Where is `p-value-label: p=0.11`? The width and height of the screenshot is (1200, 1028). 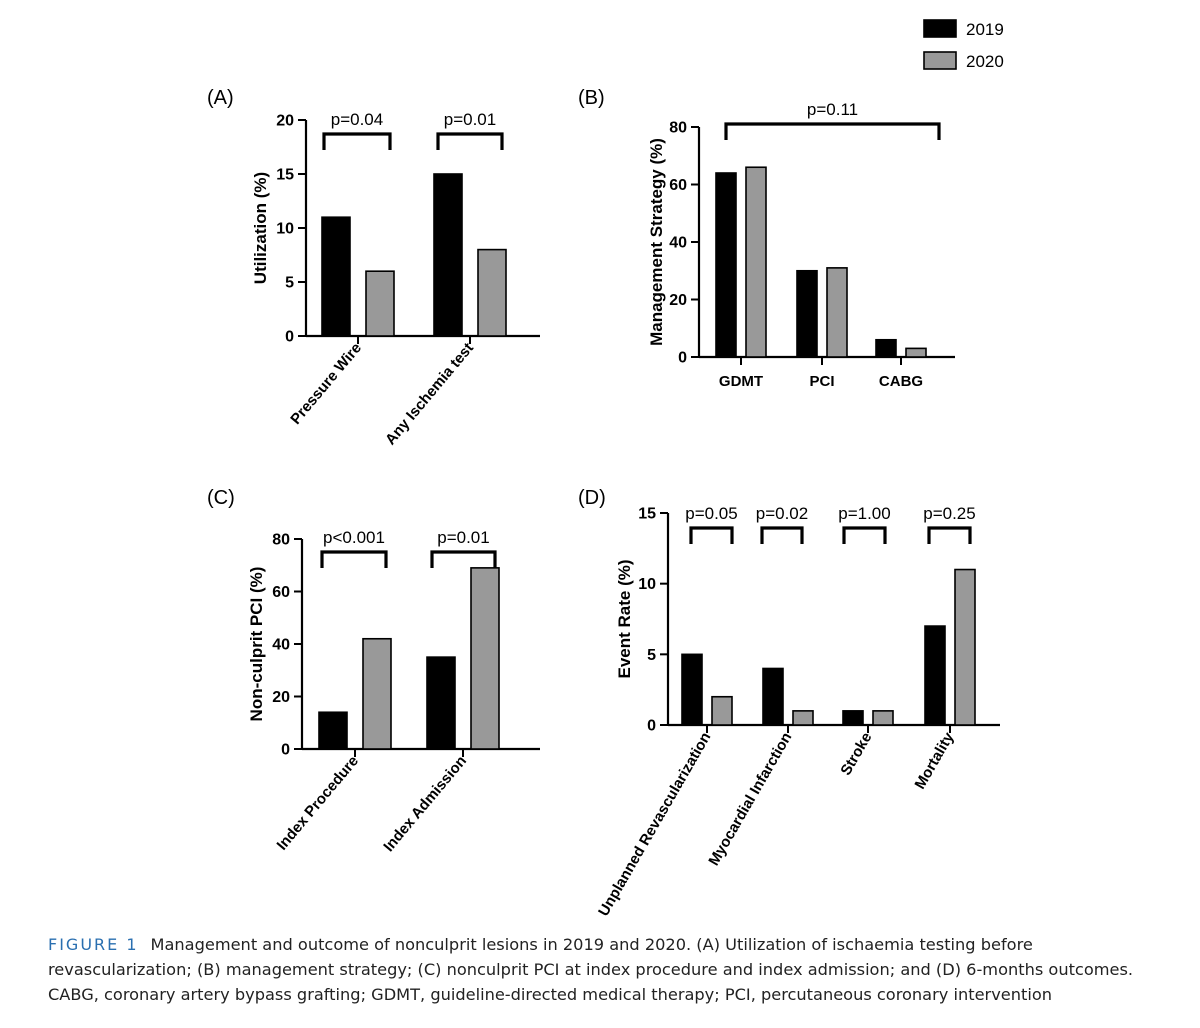 p-value-label: p=0.11 is located at coordinates (832, 109).